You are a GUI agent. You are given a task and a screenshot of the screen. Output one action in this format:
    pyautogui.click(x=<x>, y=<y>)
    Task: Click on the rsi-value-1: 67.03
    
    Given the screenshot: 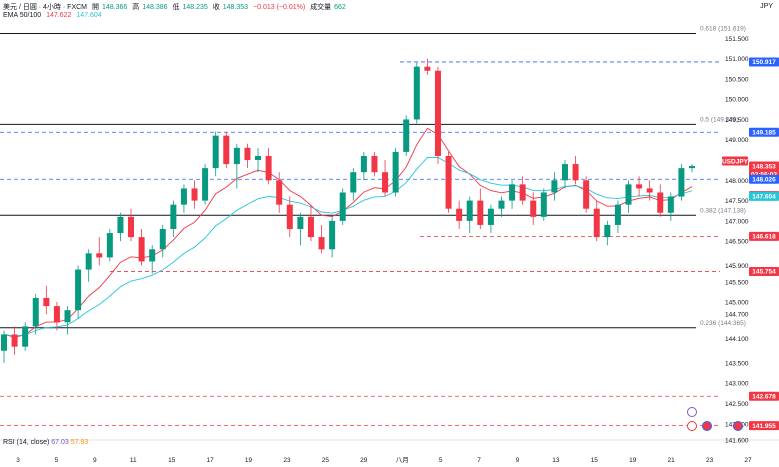 What is the action you would take?
    pyautogui.click(x=60, y=442)
    